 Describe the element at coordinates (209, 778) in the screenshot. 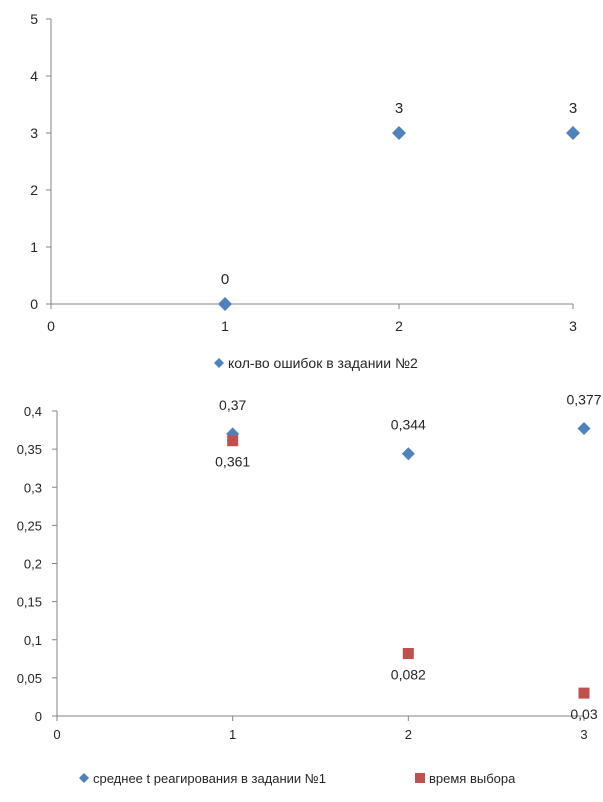

I see `legend-label: среднее t реагирования в задании №1` at that location.